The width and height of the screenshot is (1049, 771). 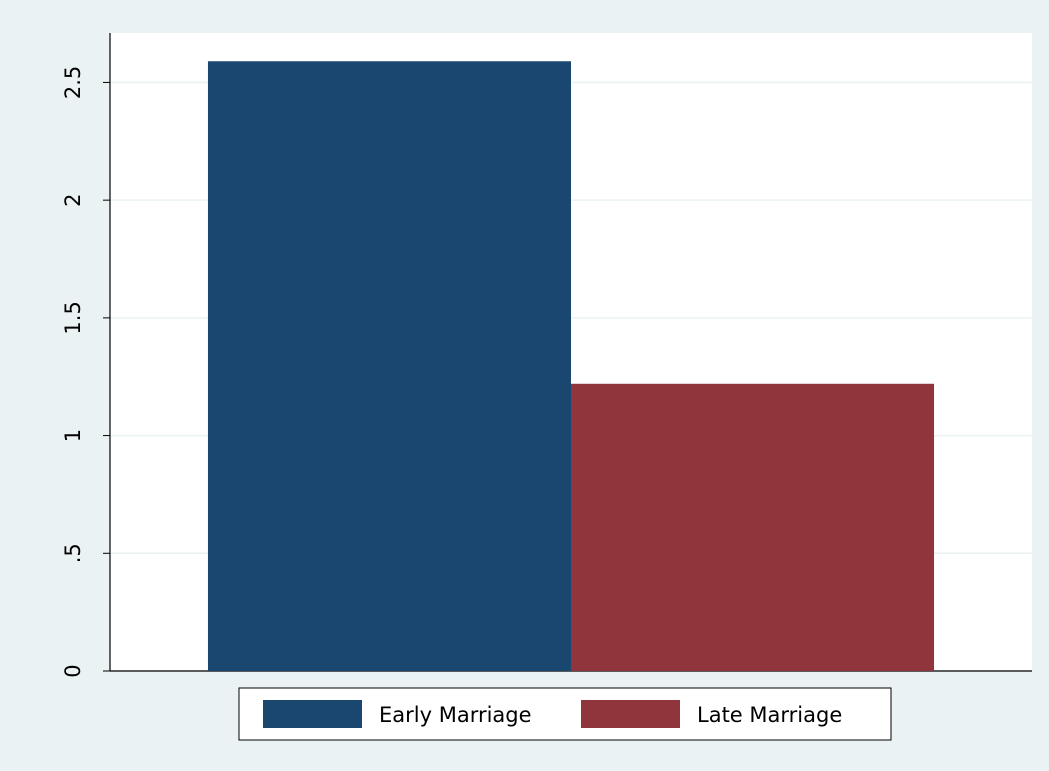 What do you see at coordinates (753, 527) in the screenshot?
I see `bar` at bounding box center [753, 527].